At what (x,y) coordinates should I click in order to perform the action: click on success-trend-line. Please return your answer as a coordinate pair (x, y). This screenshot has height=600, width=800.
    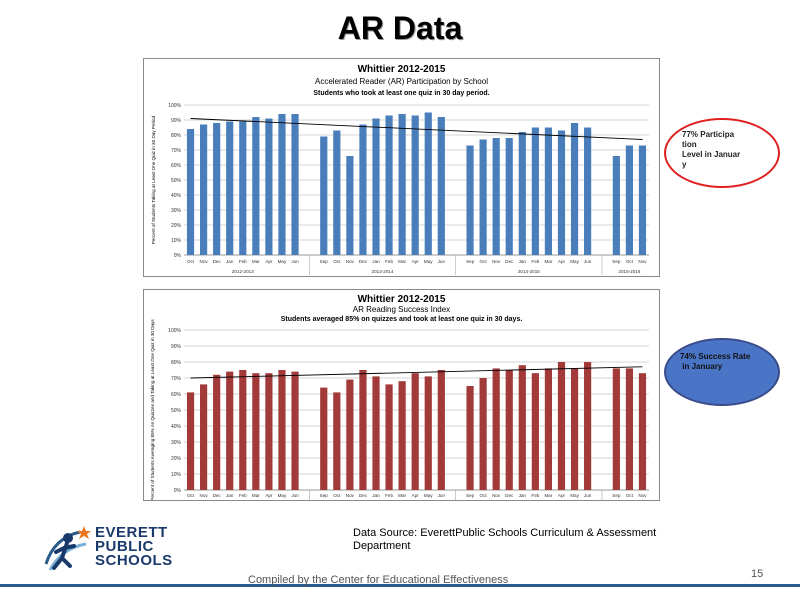
    Looking at the image, I should click on (416, 372).